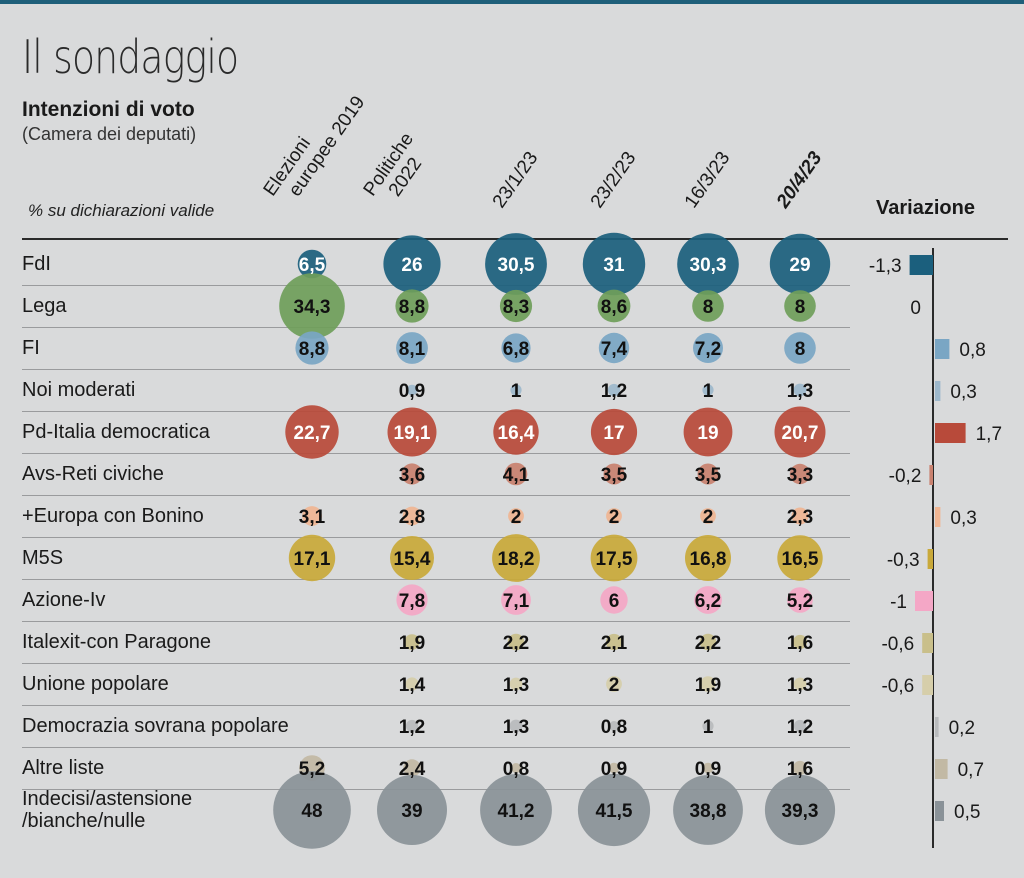  I want to click on column-header-line: 20/4/23, so click(799, 180).